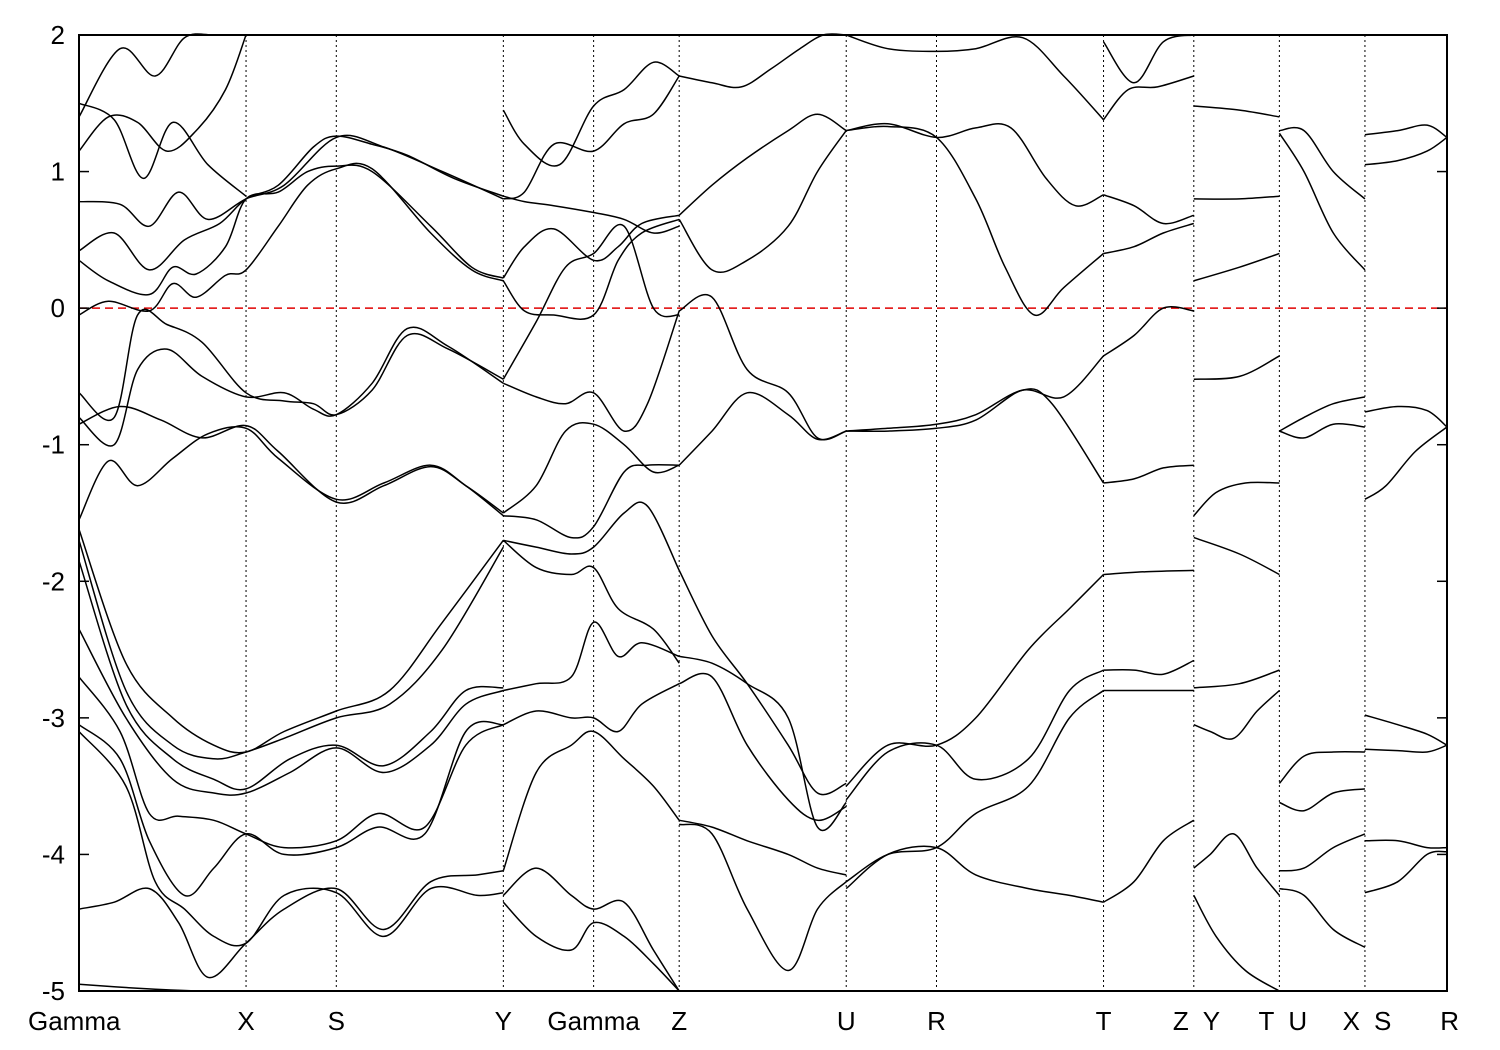  I want to click on x-tick-label: Gamma, so click(593, 1021).